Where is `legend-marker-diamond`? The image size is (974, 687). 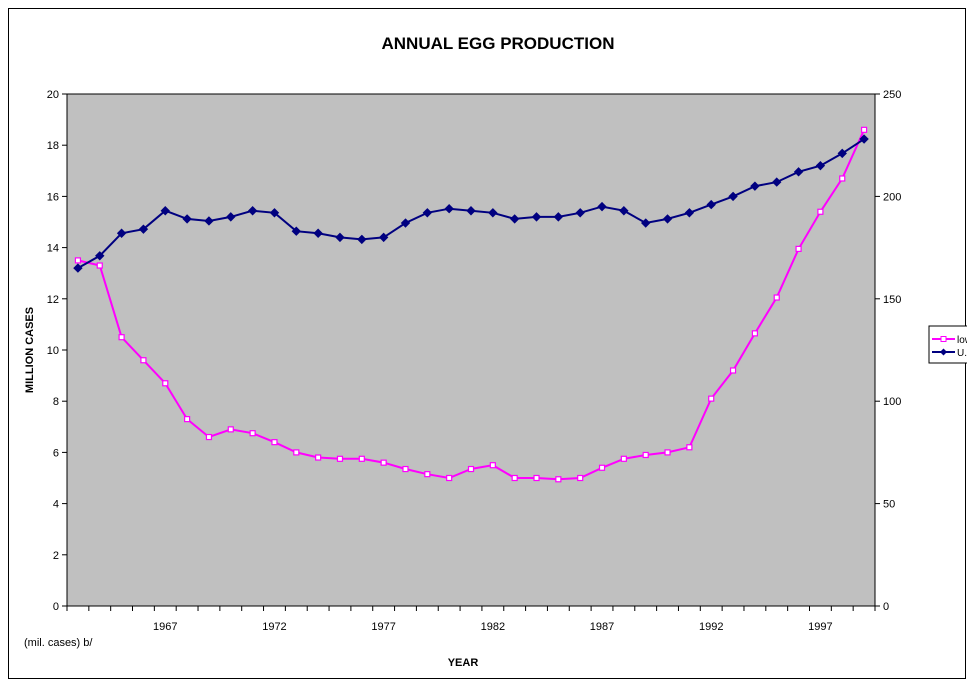 legend-marker-diamond is located at coordinates (943, 352).